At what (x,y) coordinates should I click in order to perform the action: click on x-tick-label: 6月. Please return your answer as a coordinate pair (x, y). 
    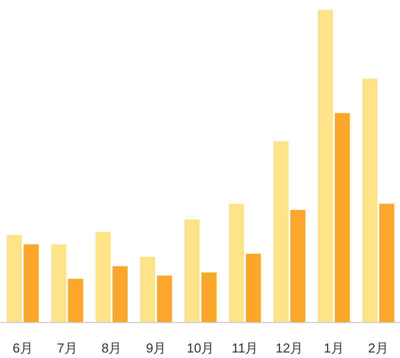
    Looking at the image, I should click on (22, 348).